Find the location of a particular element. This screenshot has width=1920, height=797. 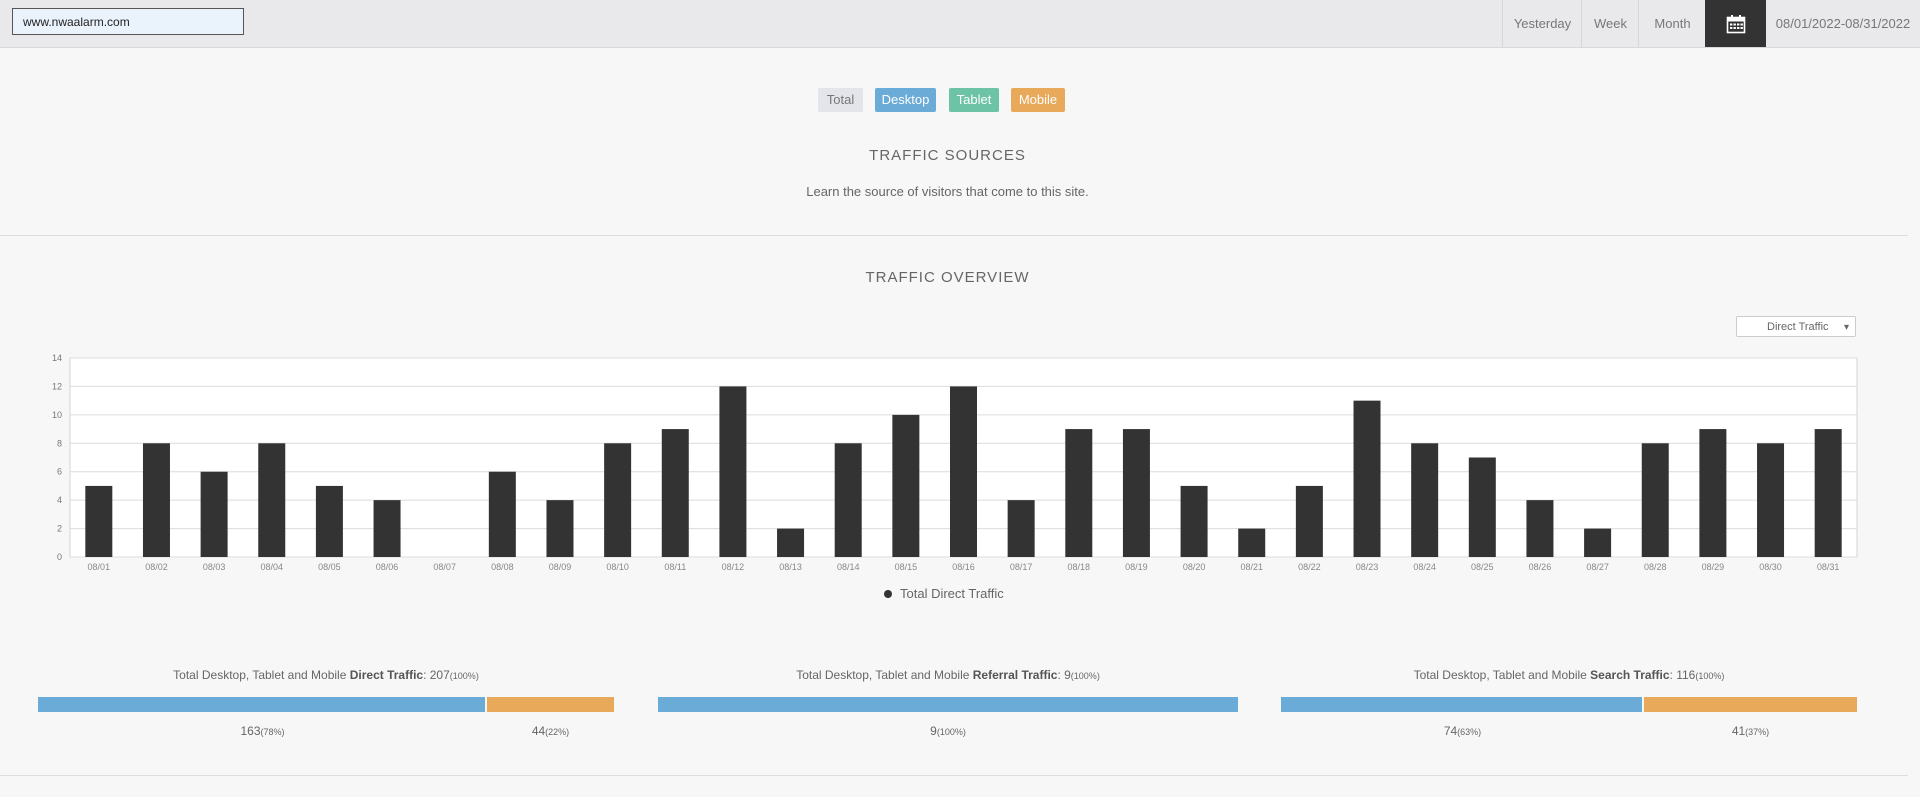

legend-label: Total Direct Traffic is located at coordinates (952, 593).